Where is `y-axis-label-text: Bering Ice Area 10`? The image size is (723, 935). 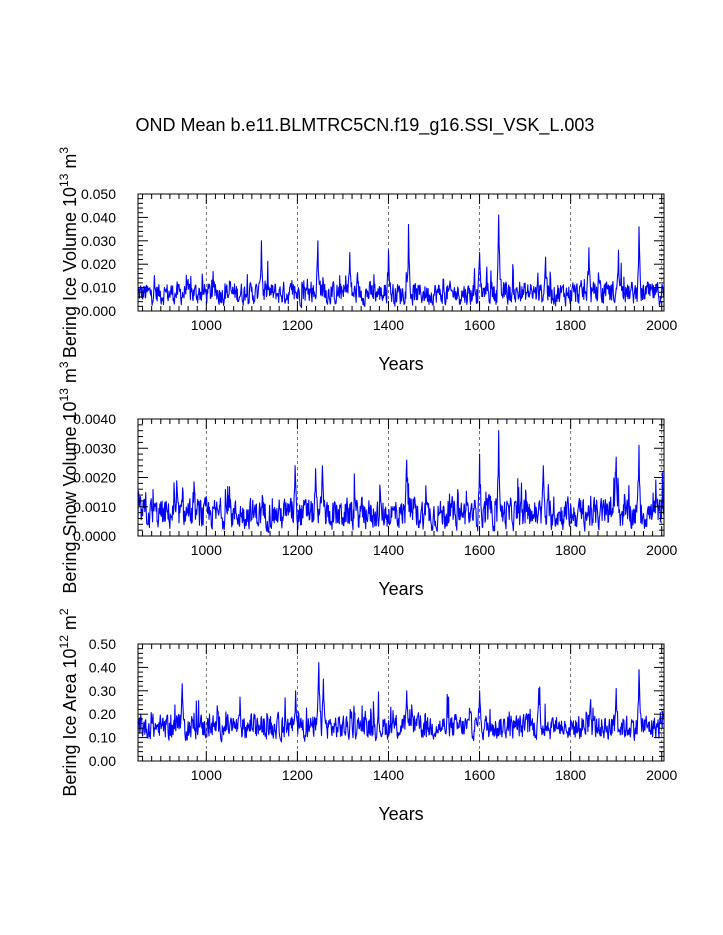
y-axis-label-text: Bering Ice Area 10 is located at coordinates (70, 722).